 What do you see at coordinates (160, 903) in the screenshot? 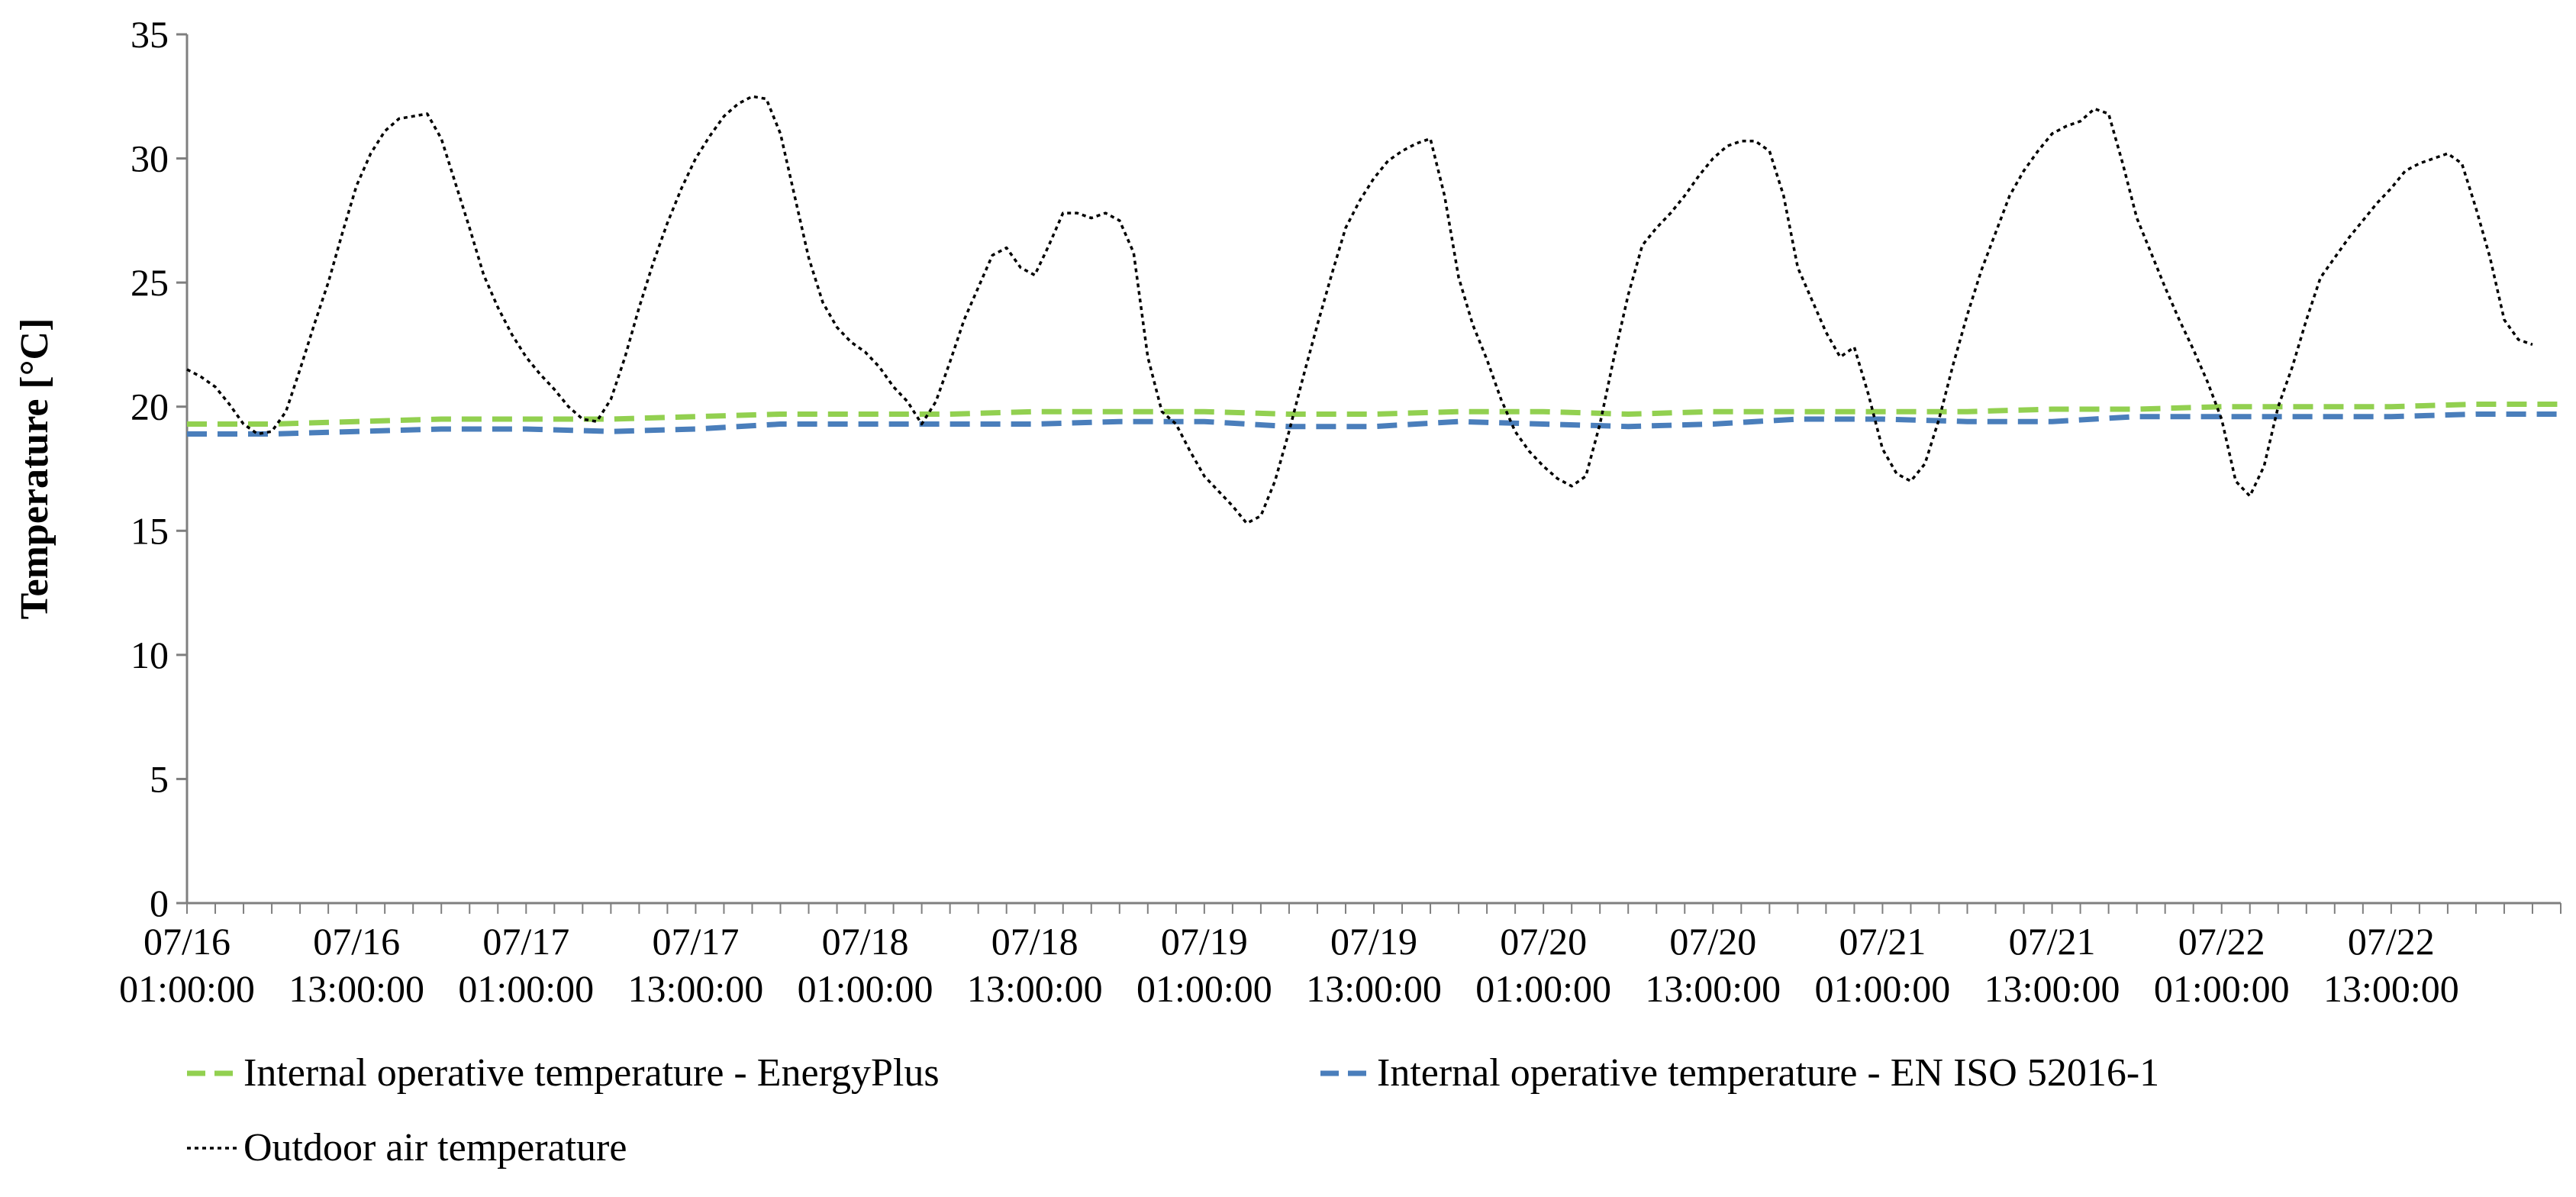
I see `y-tick-label: 0` at bounding box center [160, 903].